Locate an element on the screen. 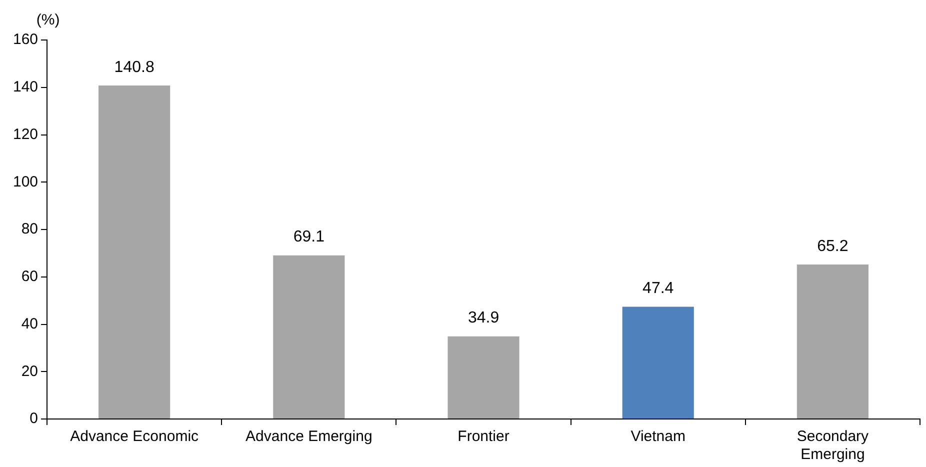 Image resolution: width=926 pixels, height=467 pixels. y-tick-label: 160 is located at coordinates (25, 39).